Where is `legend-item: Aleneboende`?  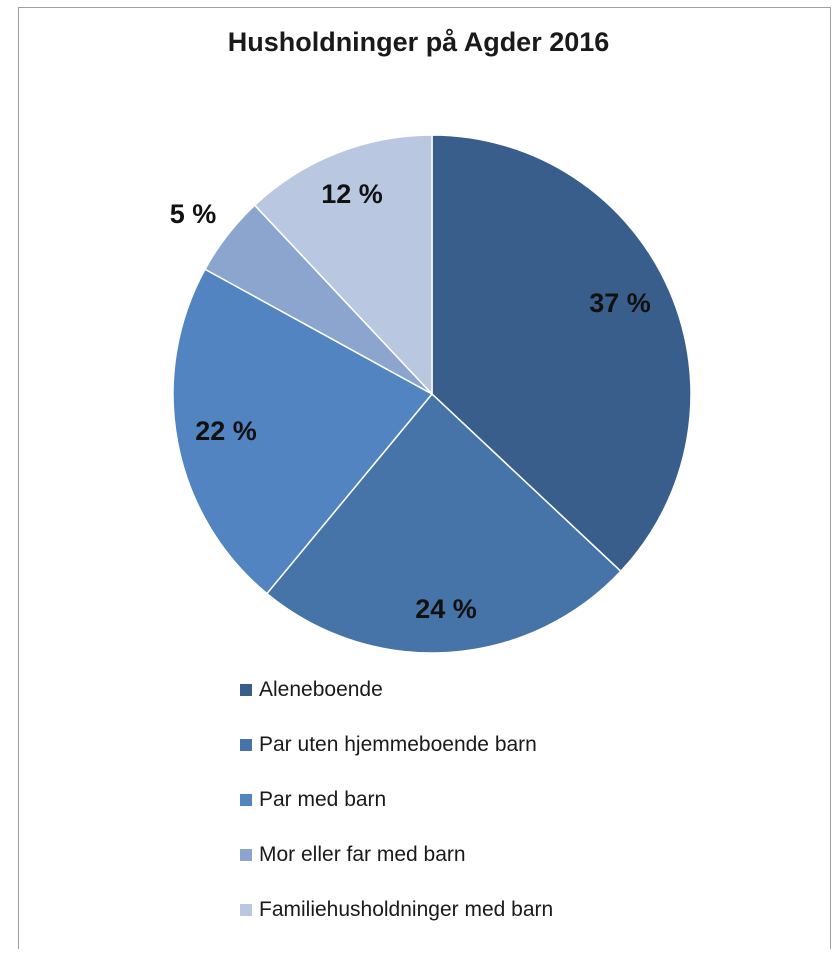 legend-item: Aleneboende is located at coordinates (396, 690).